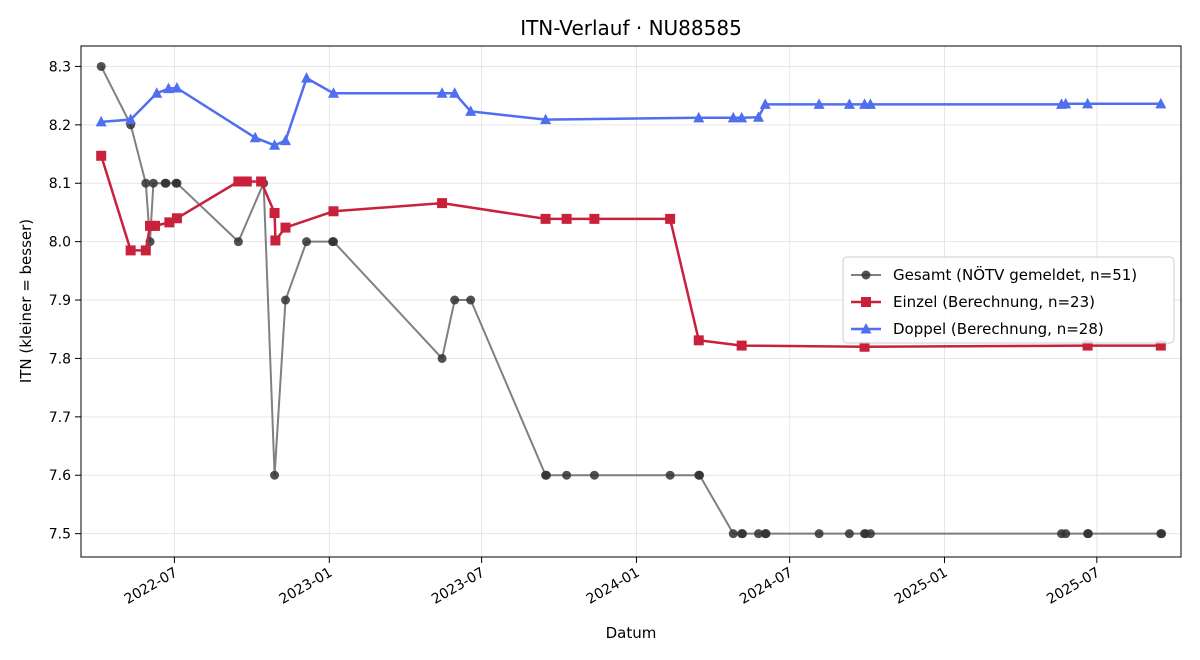  What do you see at coordinates (1015, 274) in the screenshot?
I see `legend-label: Gesamt (NÖTV gemeldet, n=51)` at bounding box center [1015, 274].